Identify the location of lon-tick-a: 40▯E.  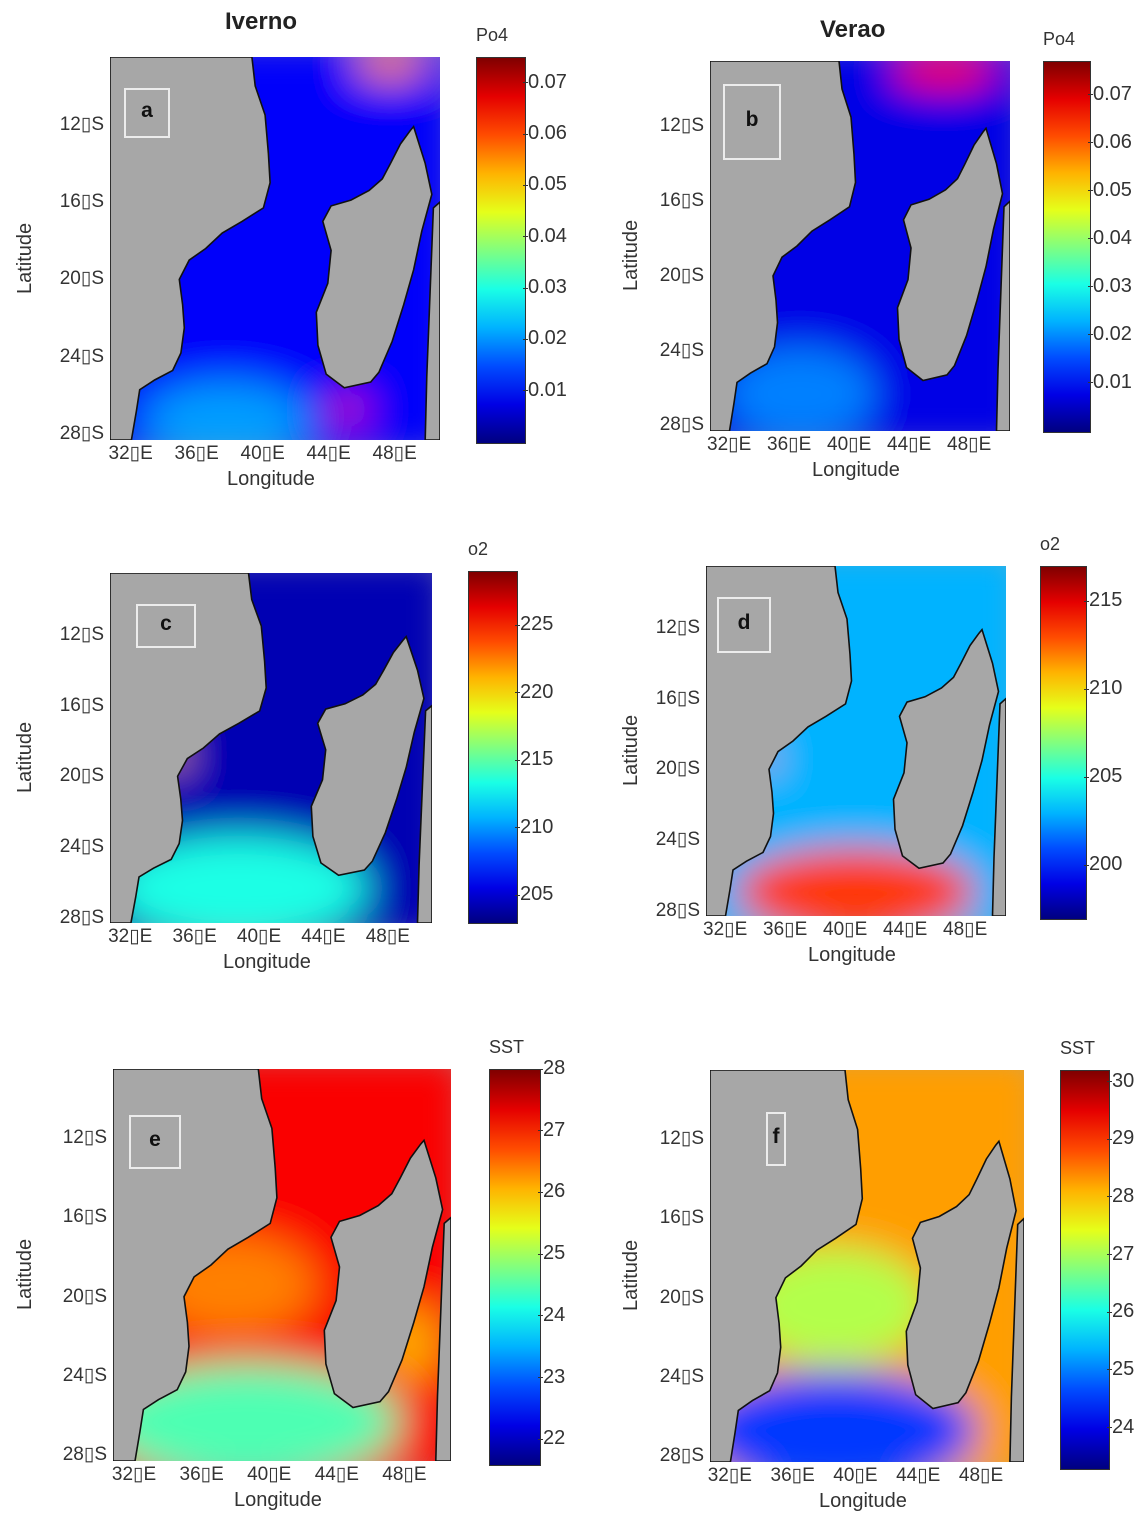
(262, 453).